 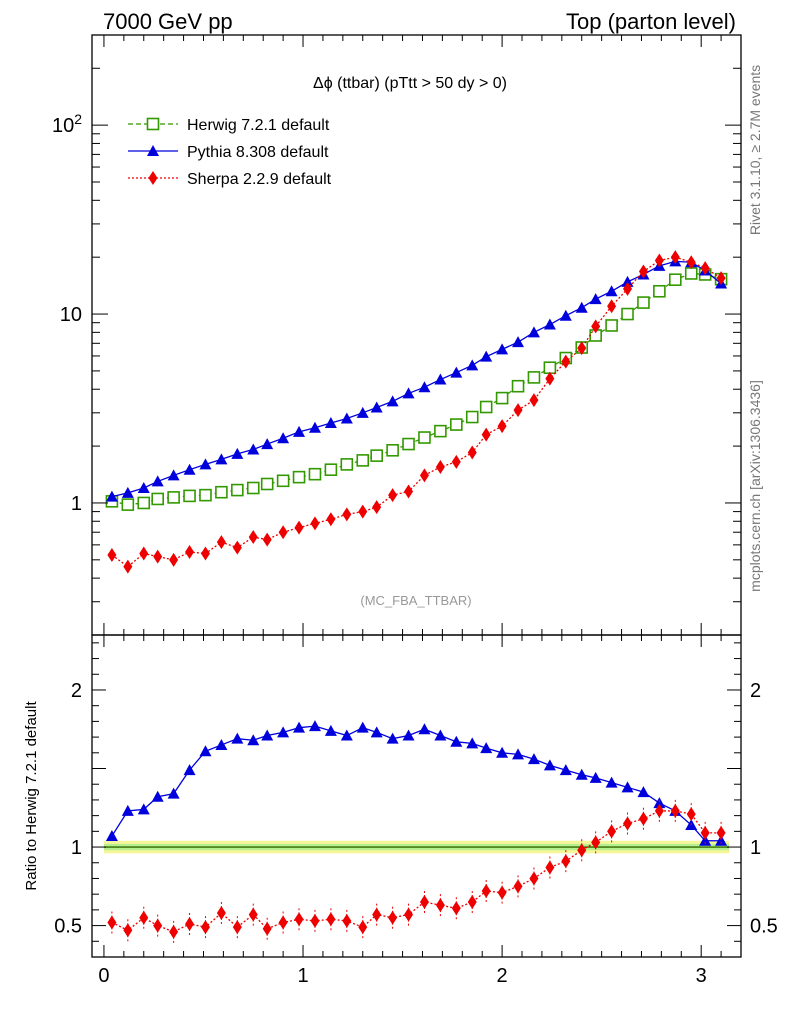 I want to click on header-right: Top (parton level), so click(x=651, y=21).